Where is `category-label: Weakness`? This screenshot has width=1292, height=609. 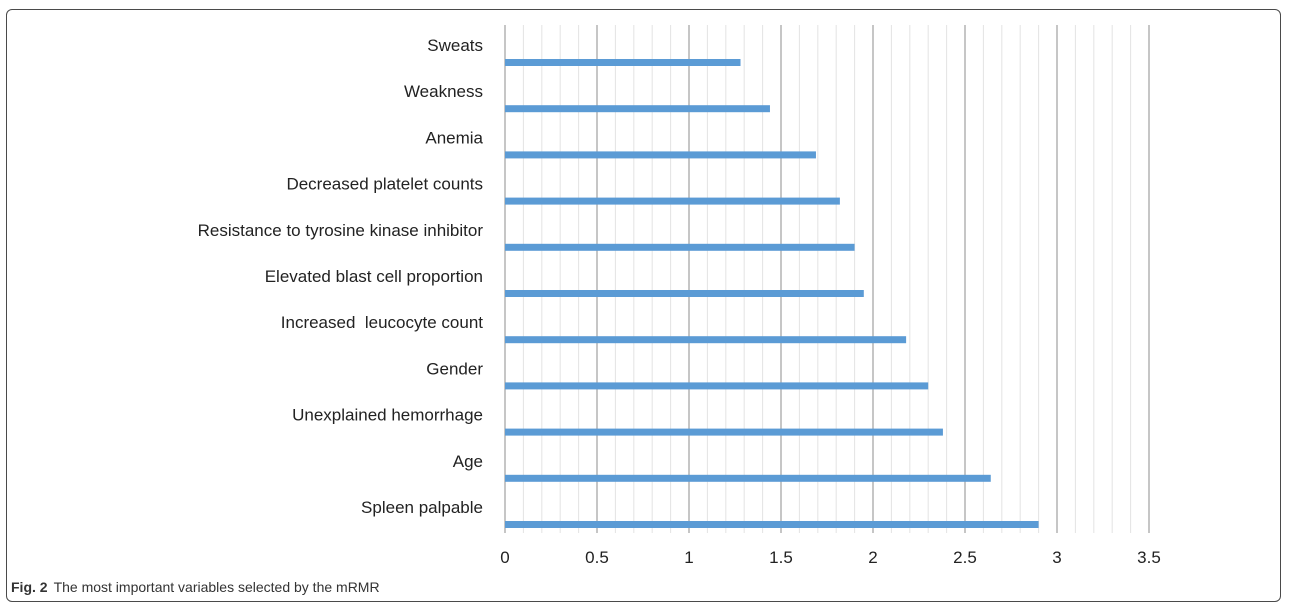
category-label: Weakness is located at coordinates (443, 91).